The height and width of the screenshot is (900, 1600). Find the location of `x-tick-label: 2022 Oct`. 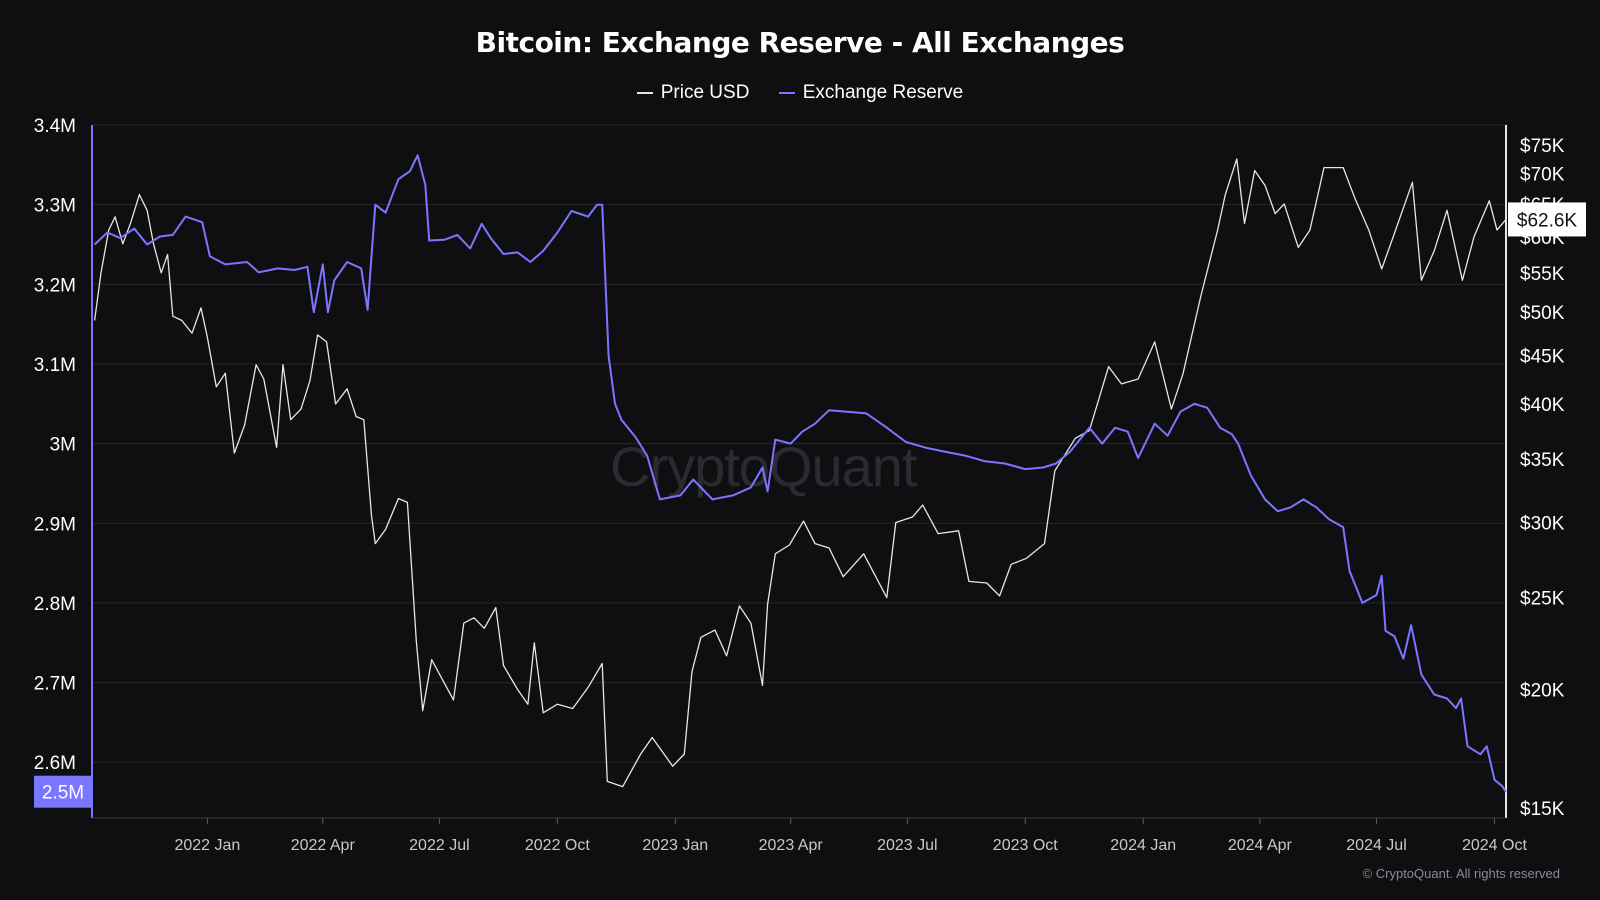

x-tick-label: 2022 Oct is located at coordinates (557, 845).